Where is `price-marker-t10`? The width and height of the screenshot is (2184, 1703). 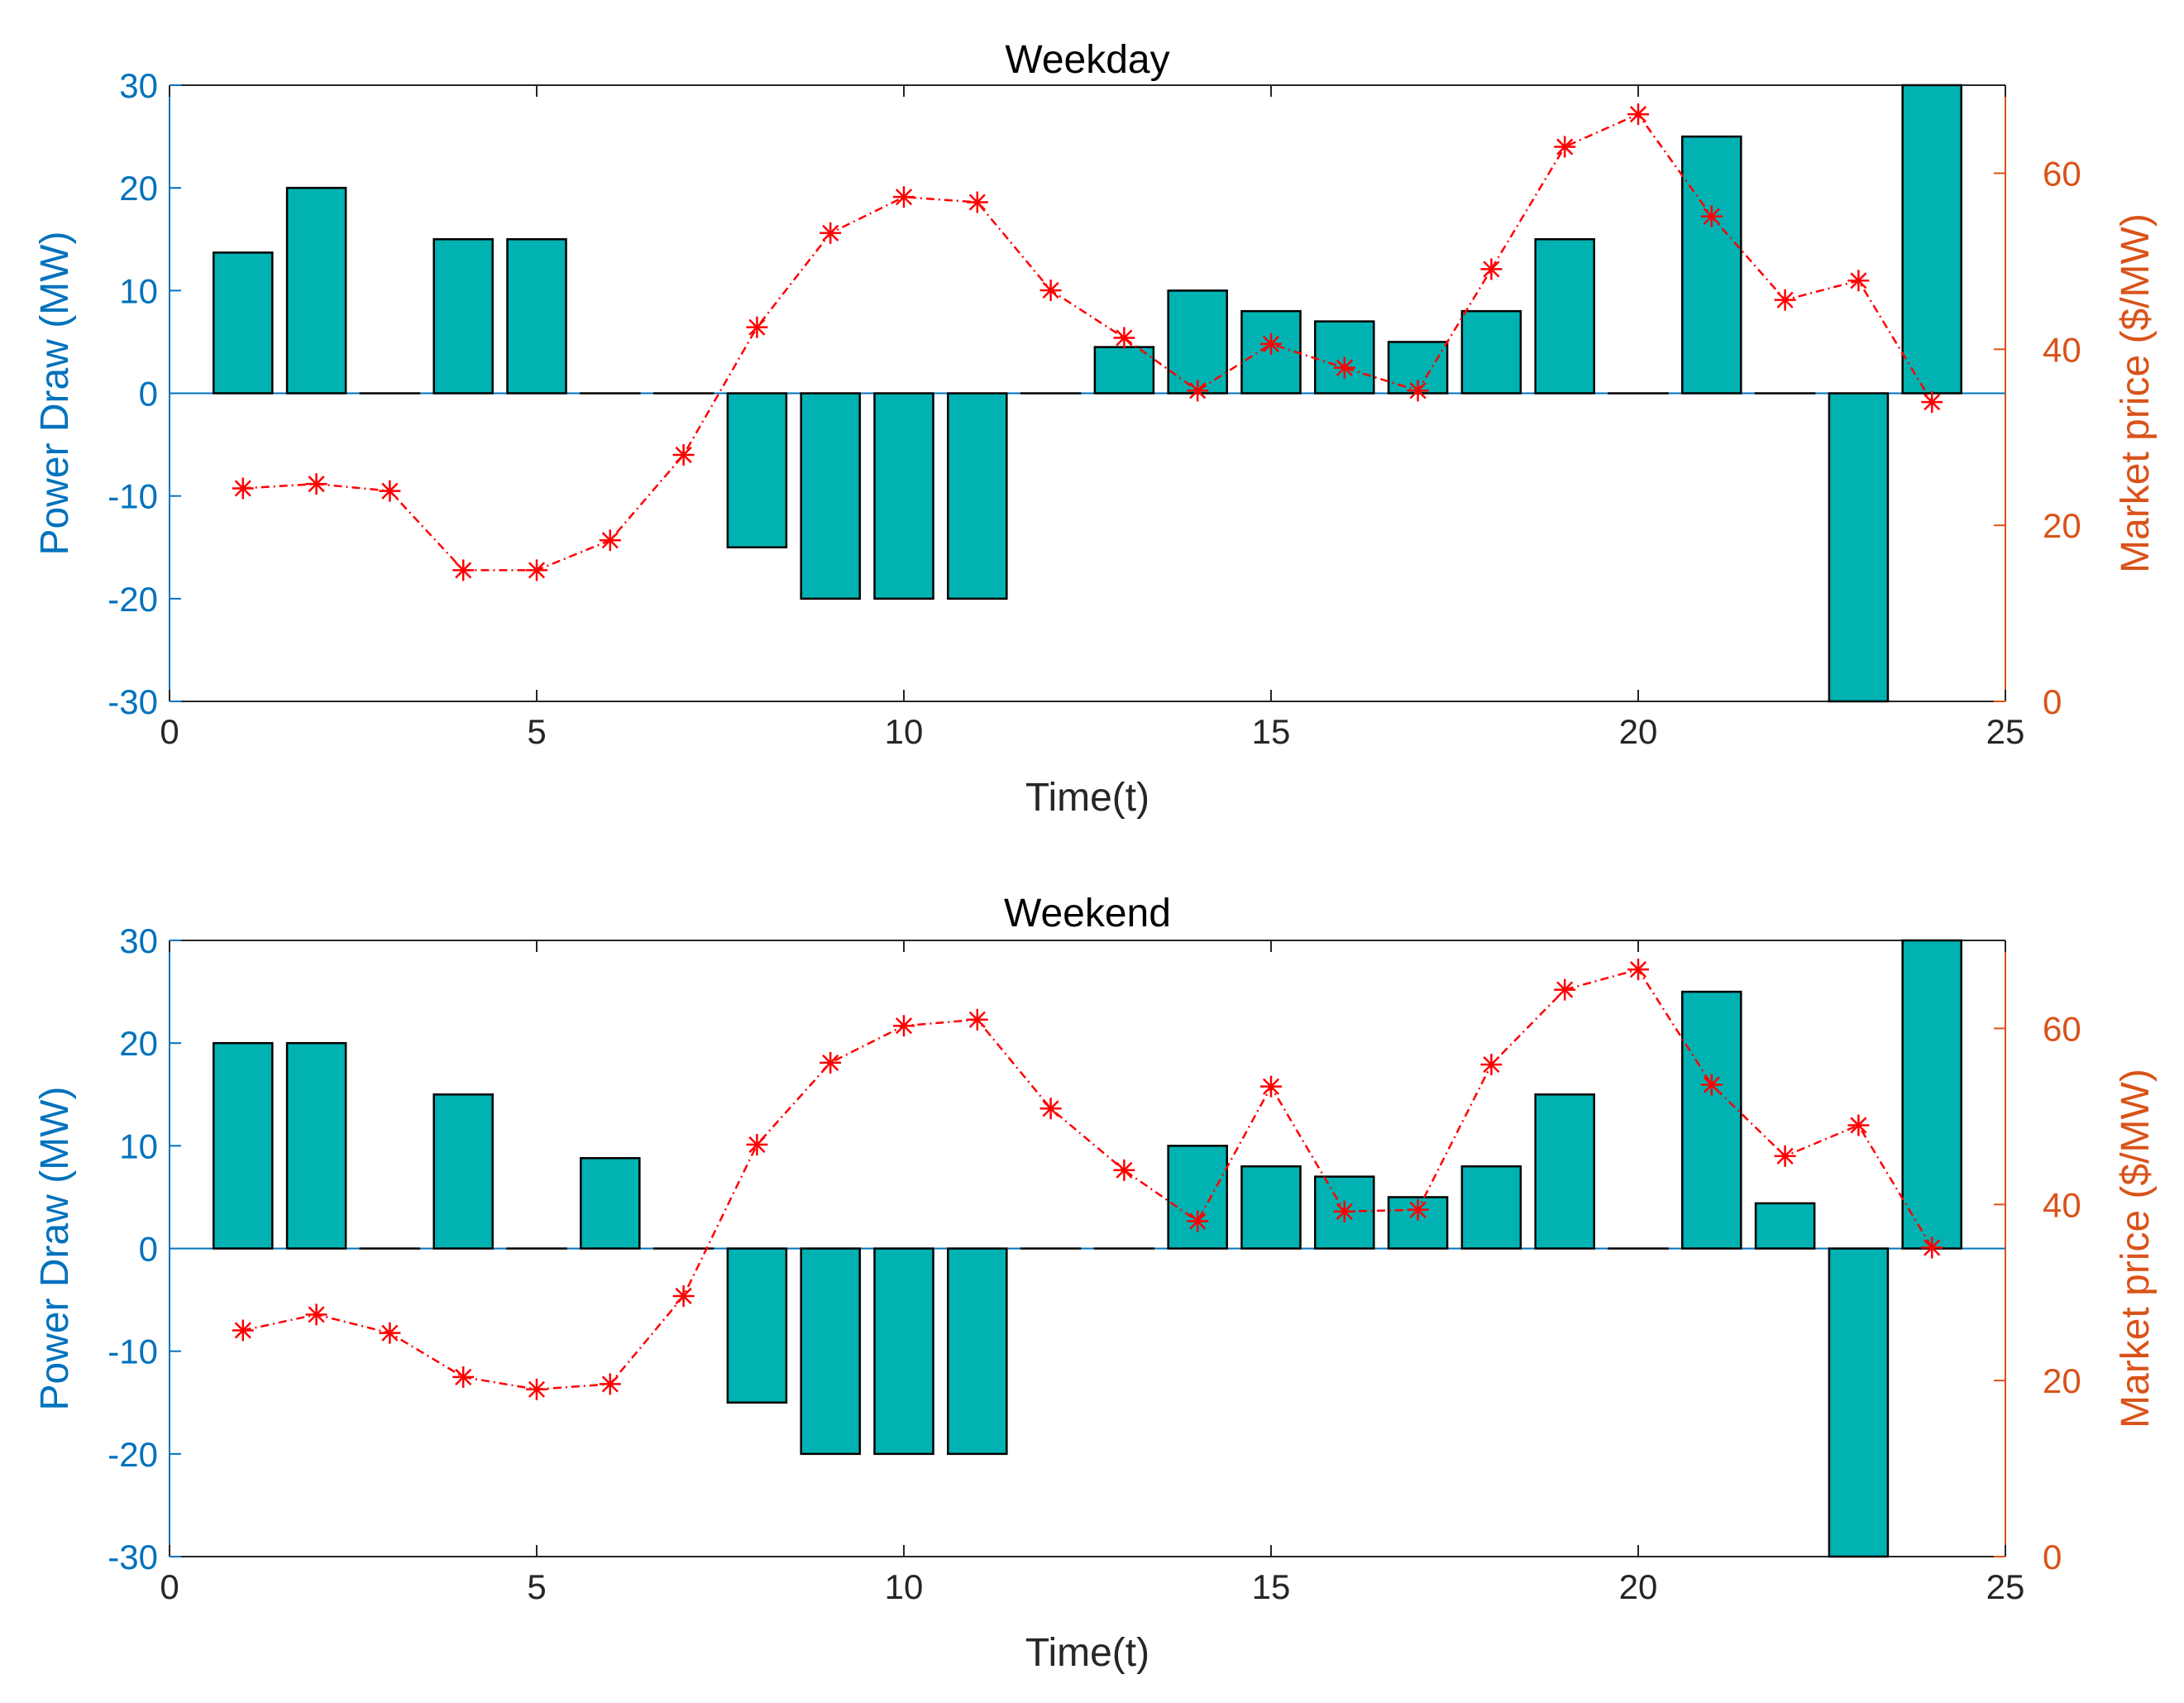
price-marker-t10 is located at coordinates (904, 197).